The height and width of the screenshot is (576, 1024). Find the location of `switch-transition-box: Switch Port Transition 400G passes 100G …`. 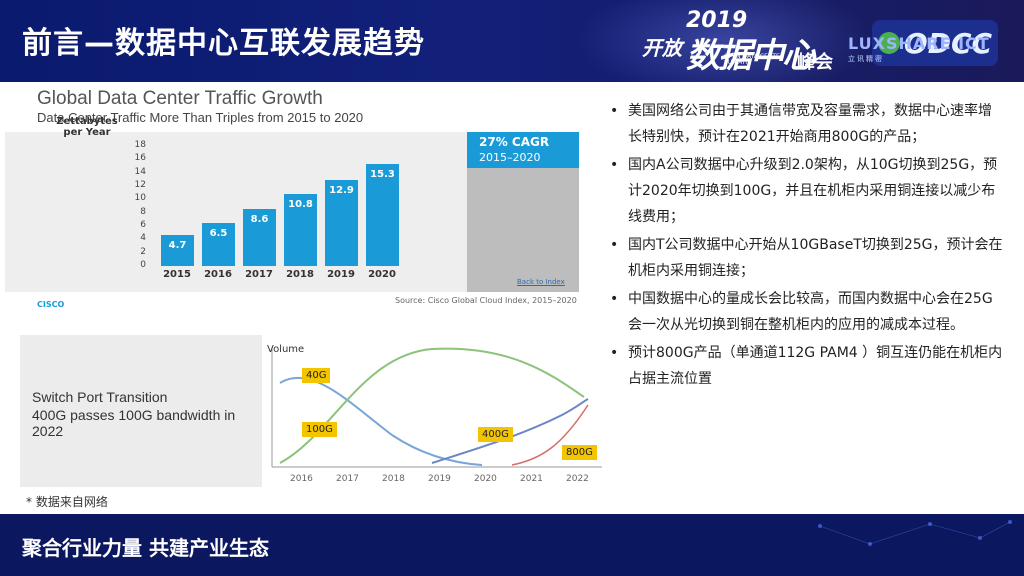

switch-transition-box: Switch Port Transition 400G passes 100G … is located at coordinates (141, 411).